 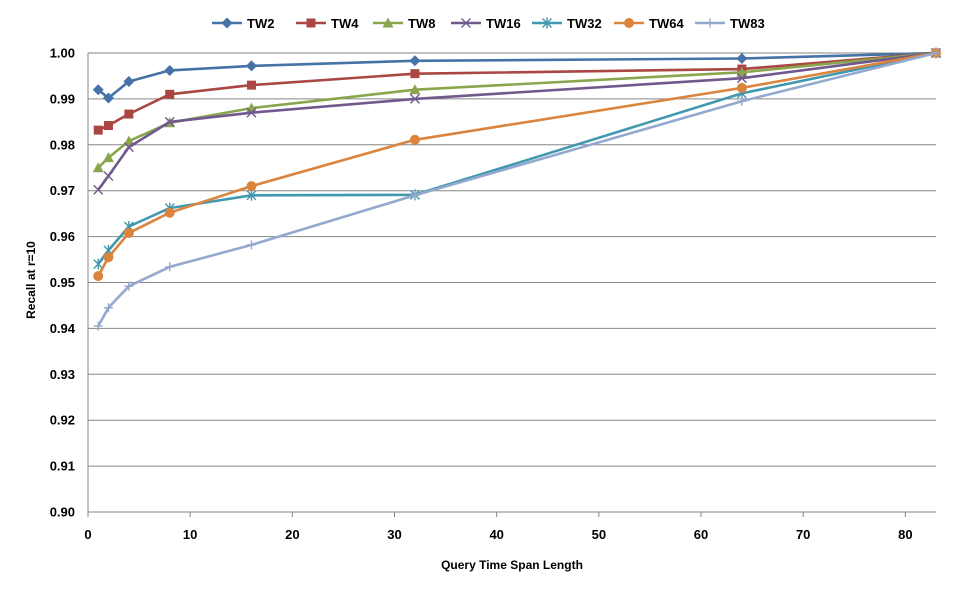 What do you see at coordinates (62, 144) in the screenshot?
I see `y-tick-label: 0.98` at bounding box center [62, 144].